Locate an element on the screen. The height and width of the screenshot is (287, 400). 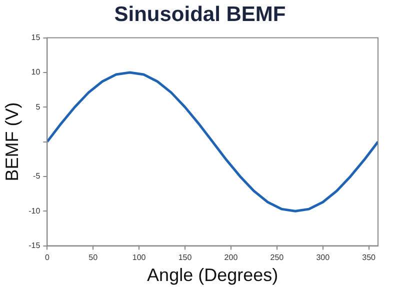
x-tick-label: 50 is located at coordinates (93, 257).